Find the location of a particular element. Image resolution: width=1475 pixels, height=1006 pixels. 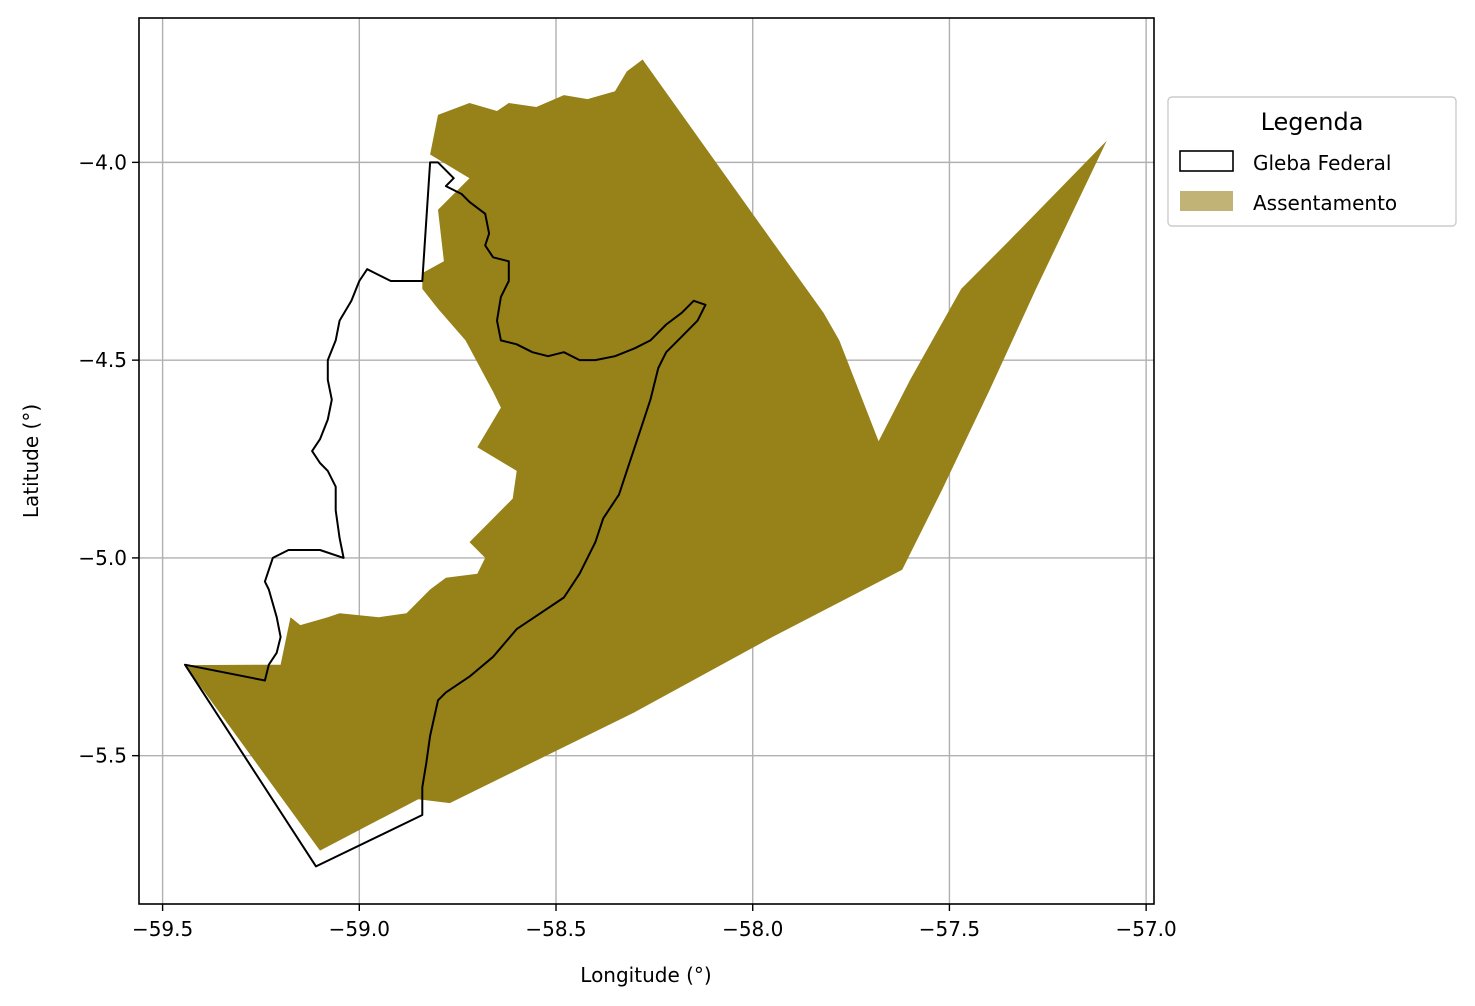

y-axis-label: Latitude (°) is located at coordinates (31, 461).